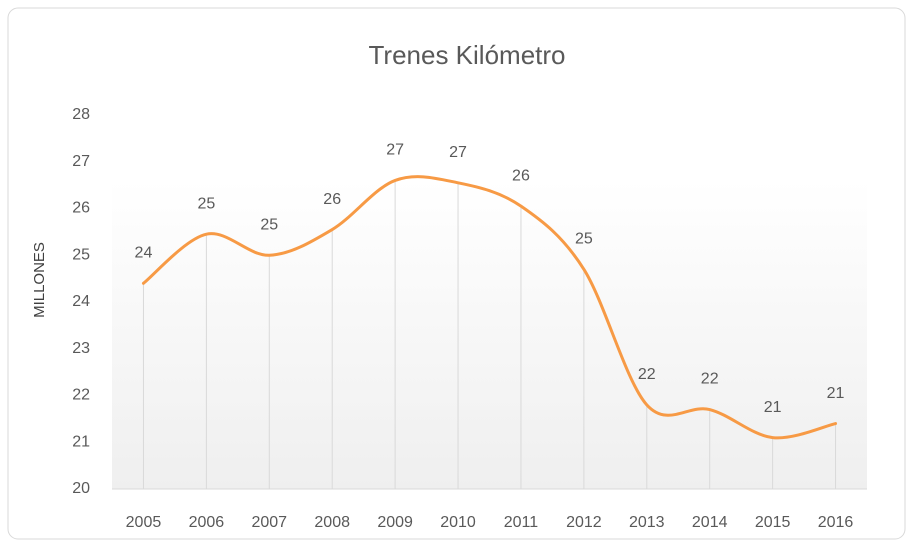 Image resolution: width=915 pixels, height=547 pixels. I want to click on x-tick-label: 2005, so click(144, 522).